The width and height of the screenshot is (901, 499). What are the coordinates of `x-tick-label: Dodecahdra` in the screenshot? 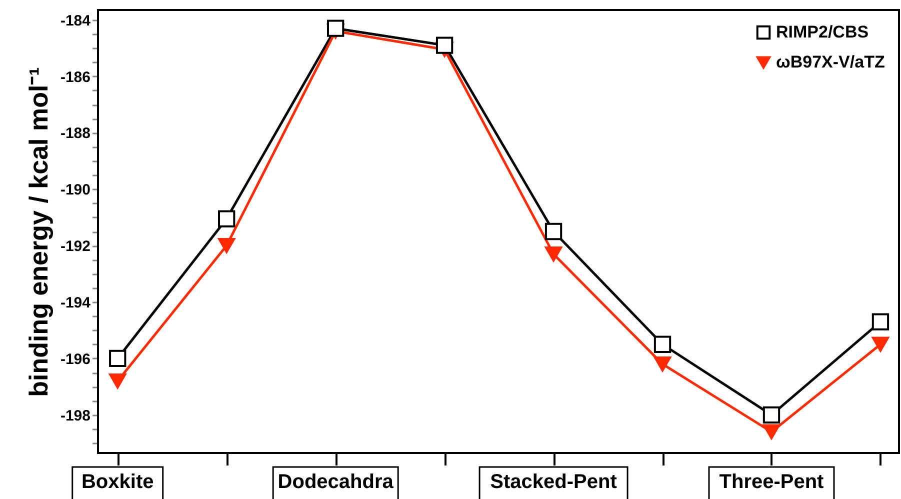 It's located at (336, 482).